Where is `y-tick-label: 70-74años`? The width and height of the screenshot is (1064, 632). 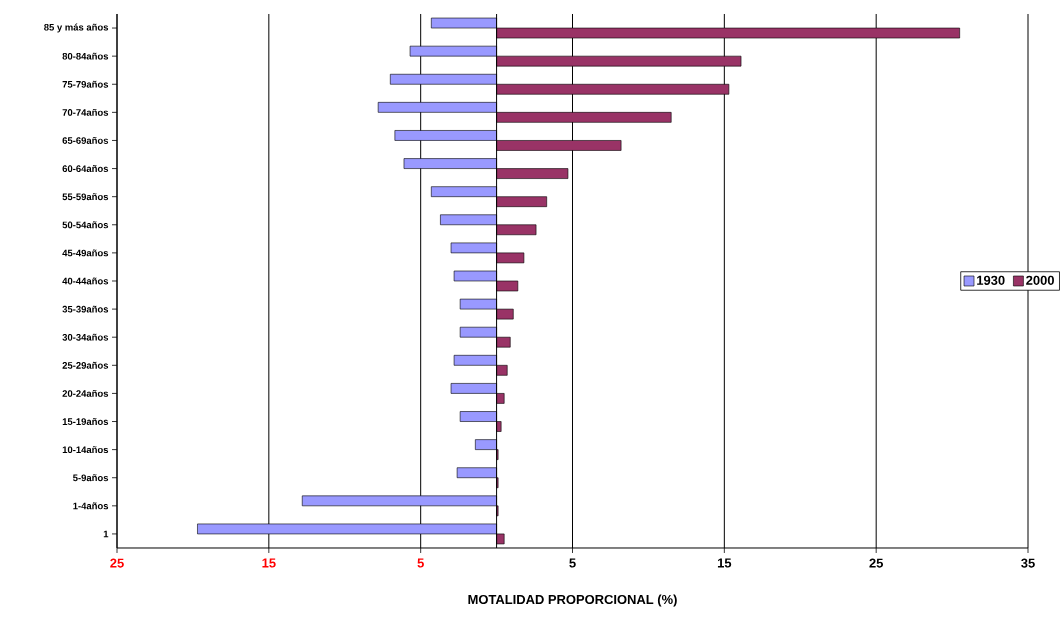
y-tick-label: 70-74años is located at coordinates (85, 112).